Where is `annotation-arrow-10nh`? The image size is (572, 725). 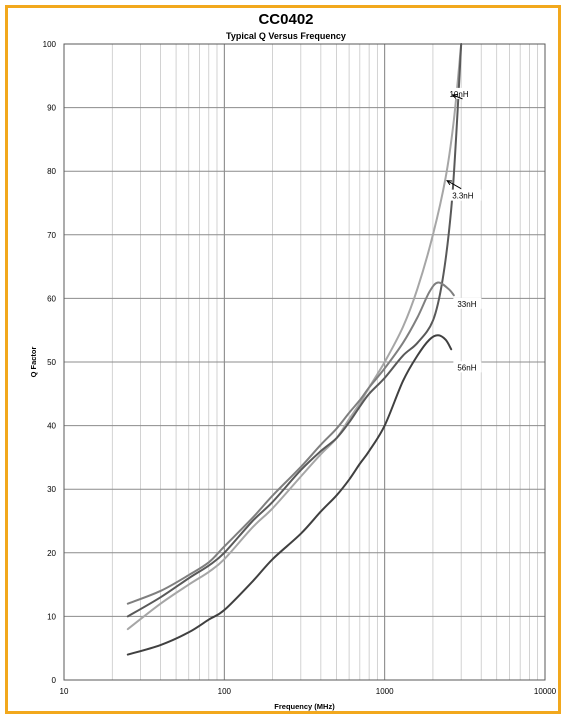
annotation-arrow-10nh is located at coordinates (457, 97).